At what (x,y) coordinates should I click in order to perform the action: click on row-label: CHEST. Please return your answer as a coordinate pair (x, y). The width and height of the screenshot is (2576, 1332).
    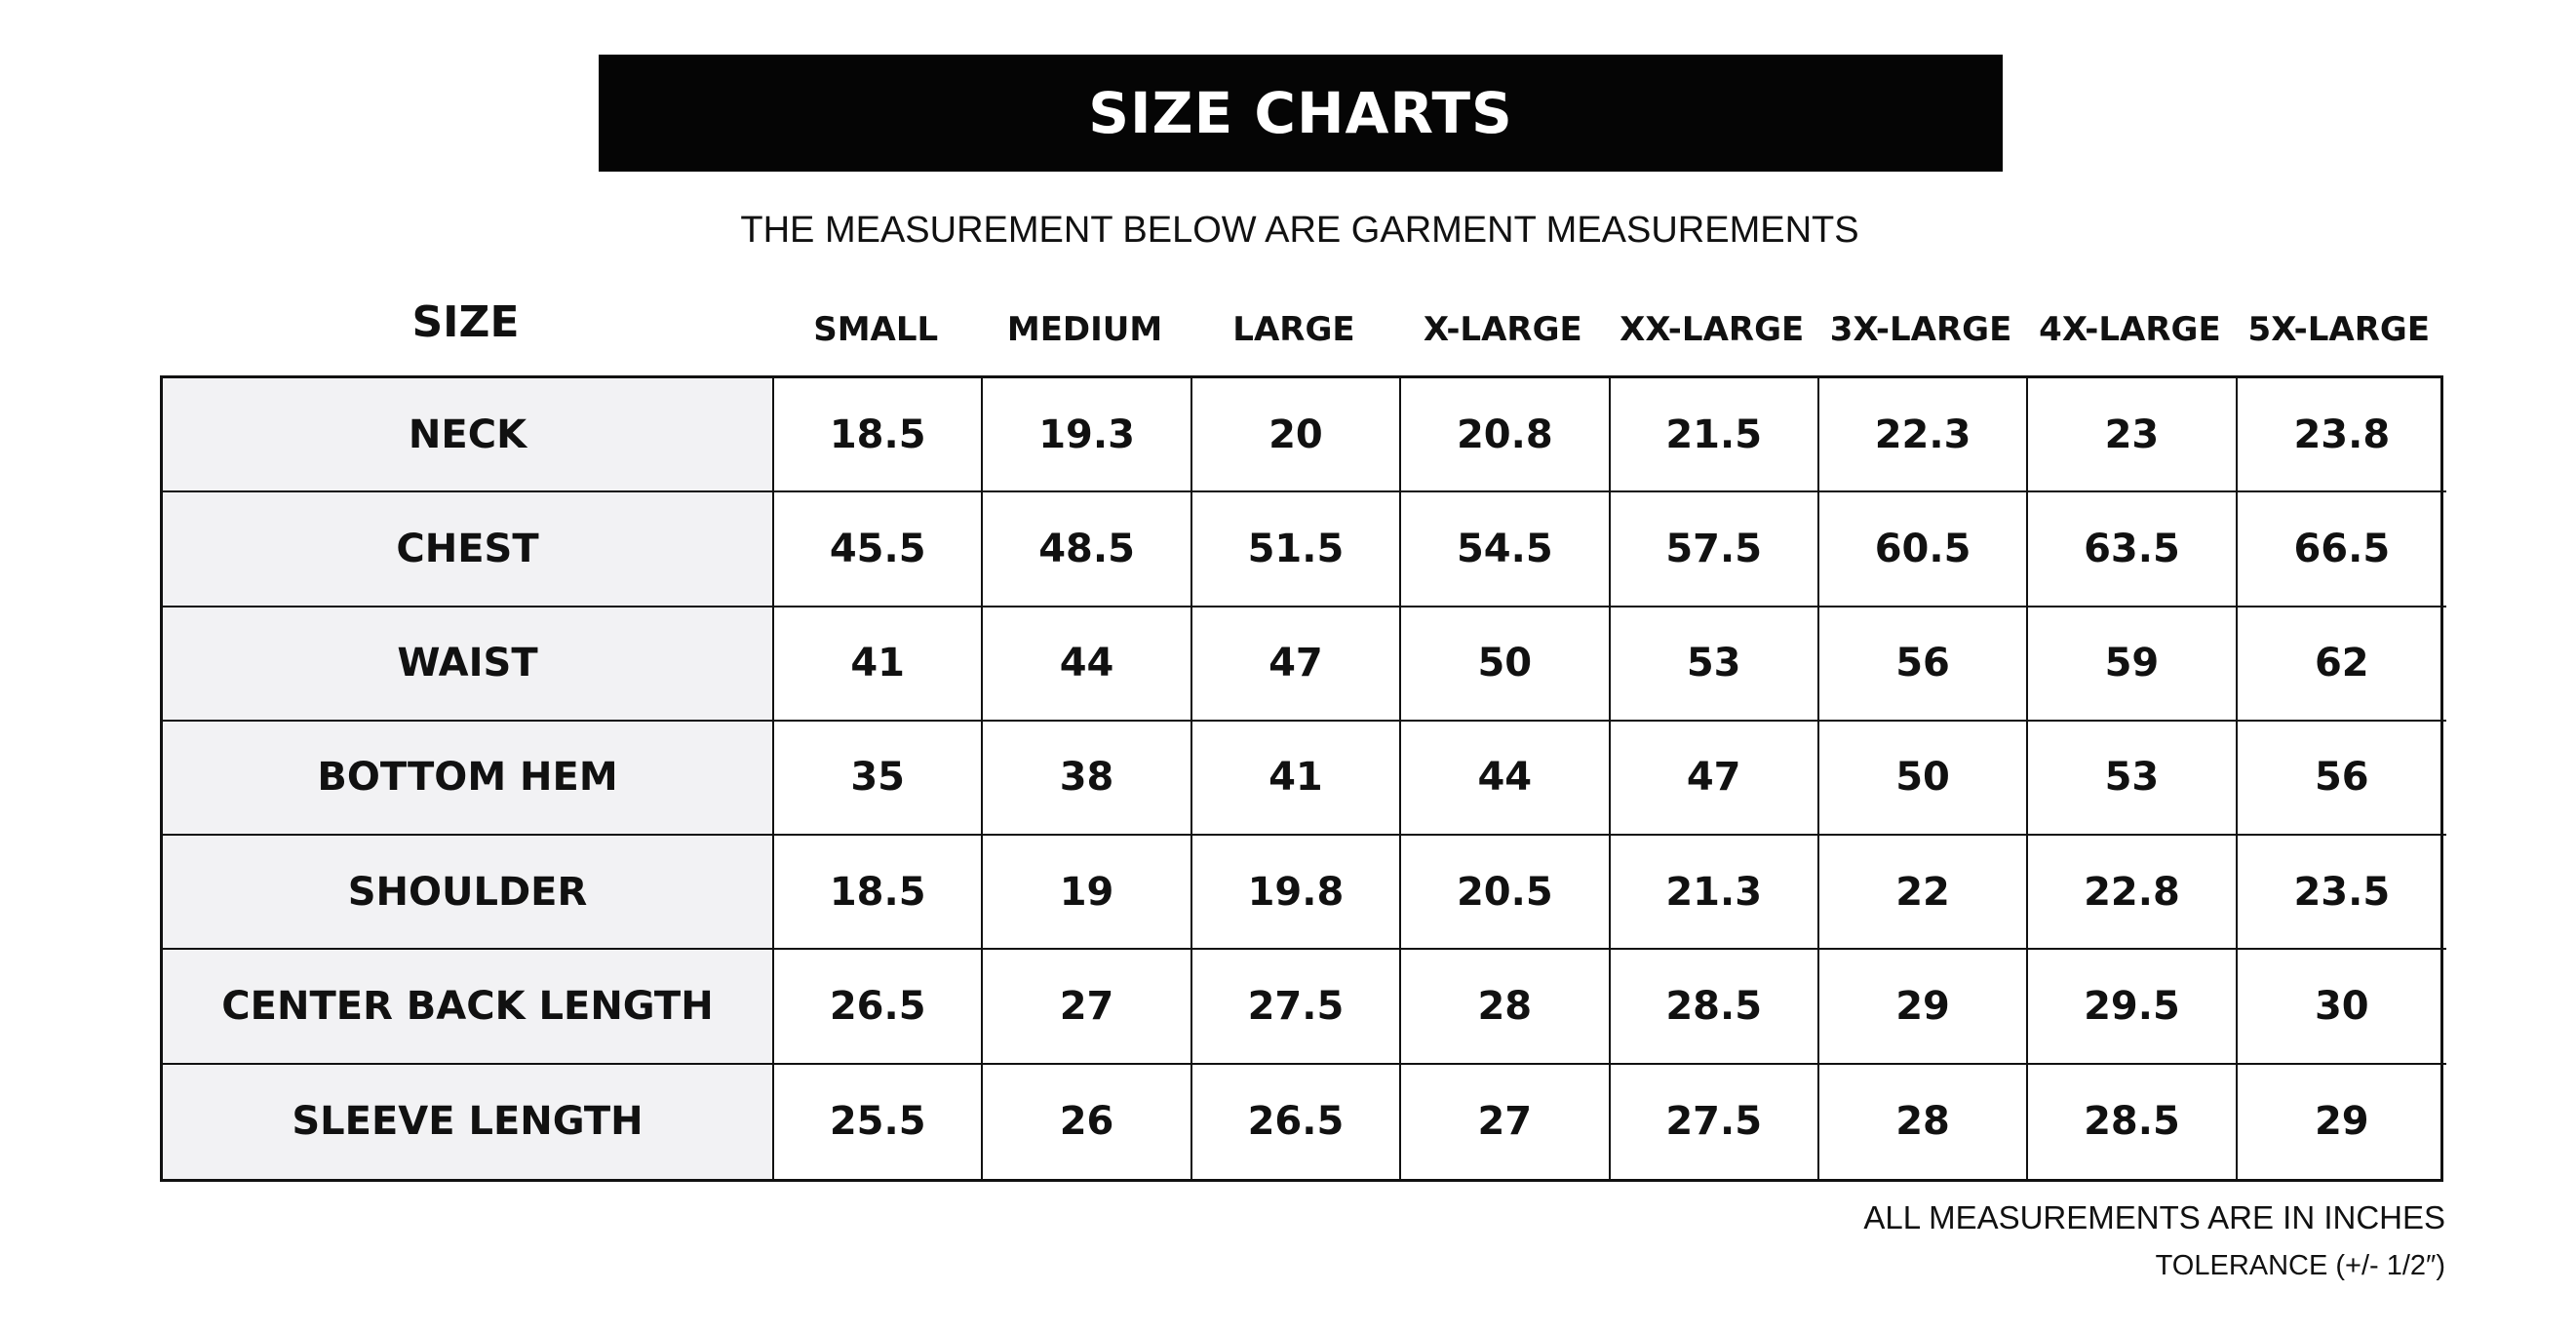
    Looking at the image, I should click on (468, 549).